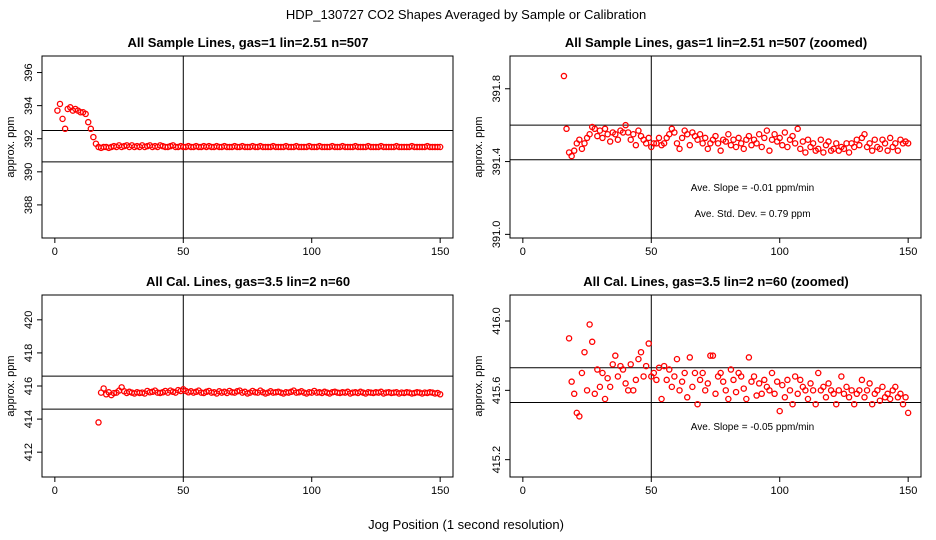 The image size is (936, 540). Describe the element at coordinates (497, 460) in the screenshot. I see `y-tick-label: 415.2` at that location.